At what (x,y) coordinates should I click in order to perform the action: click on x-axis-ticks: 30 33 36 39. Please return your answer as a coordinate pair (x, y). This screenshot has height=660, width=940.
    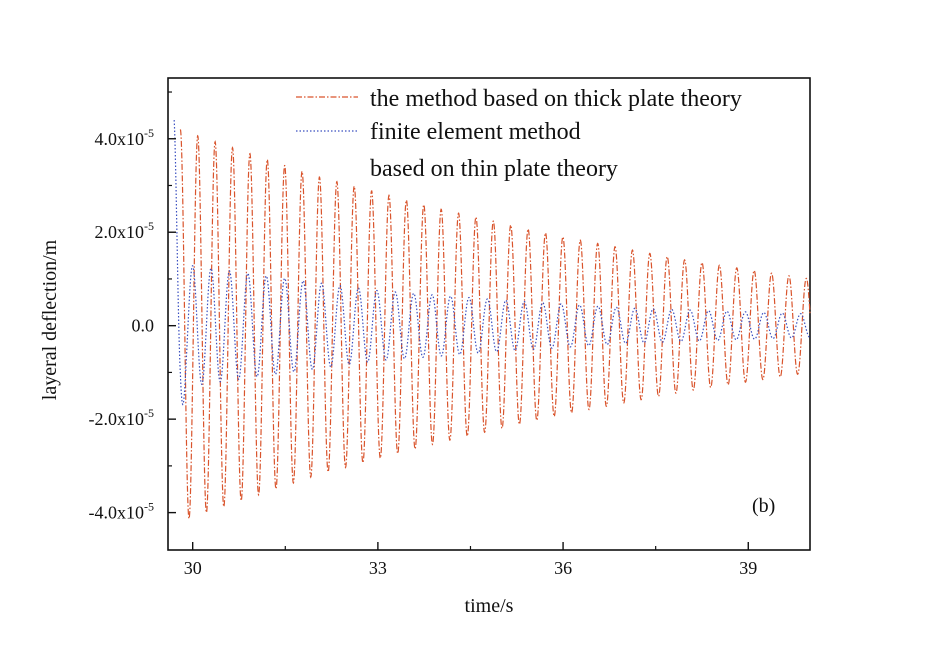
    Looking at the image, I should click on (470, 560).